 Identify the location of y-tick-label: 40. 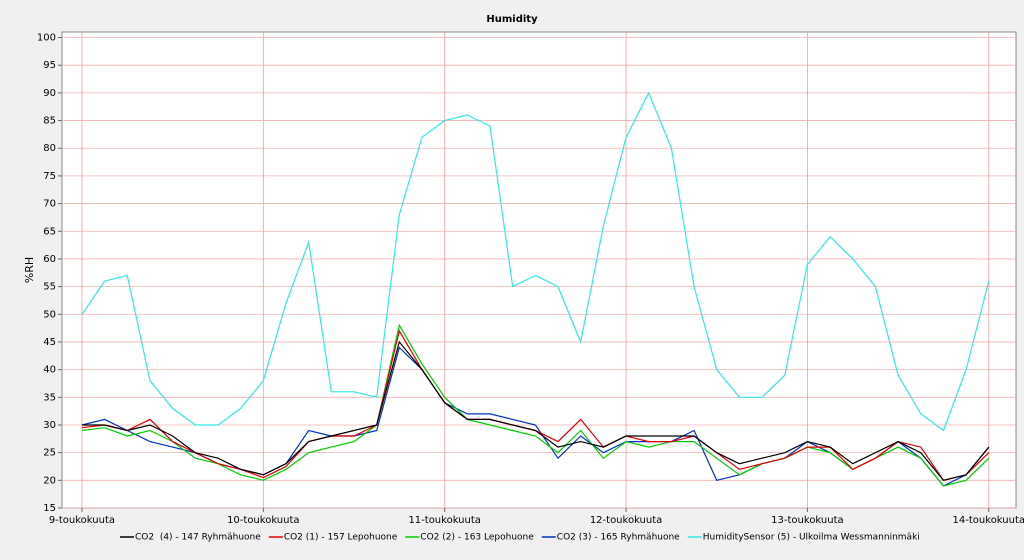
(49, 370).